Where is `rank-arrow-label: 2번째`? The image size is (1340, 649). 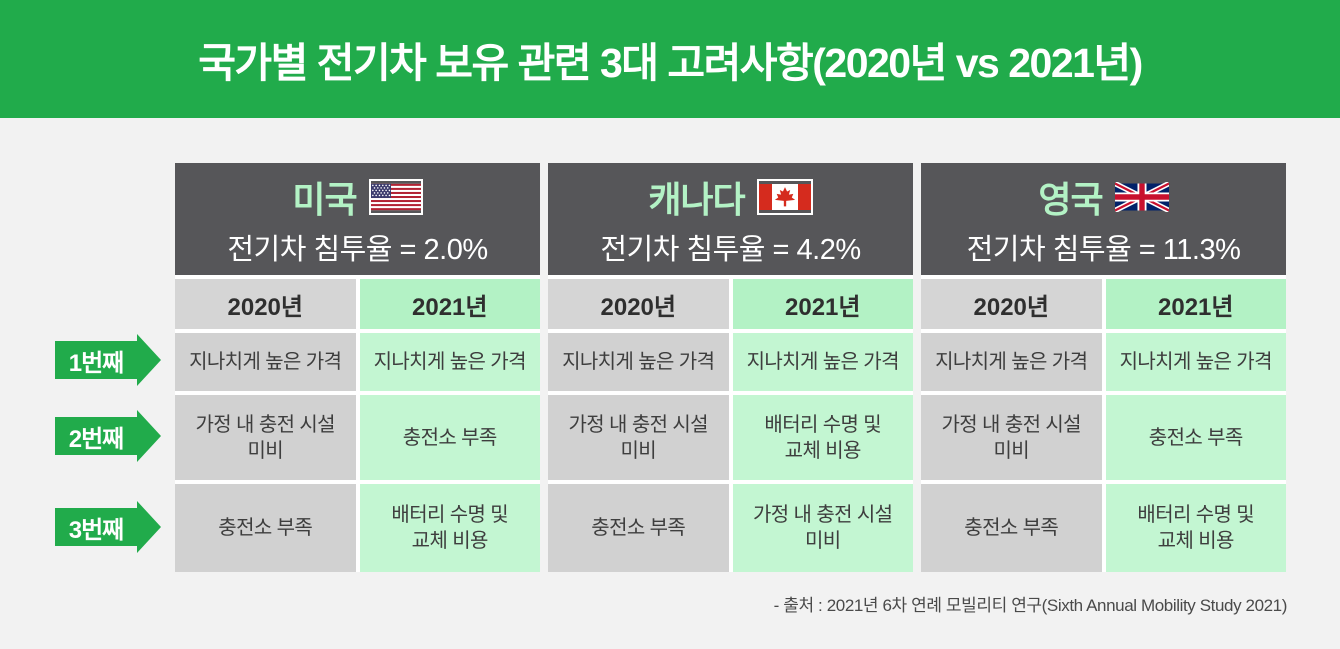
rank-arrow-label: 2번째 is located at coordinates (96, 436).